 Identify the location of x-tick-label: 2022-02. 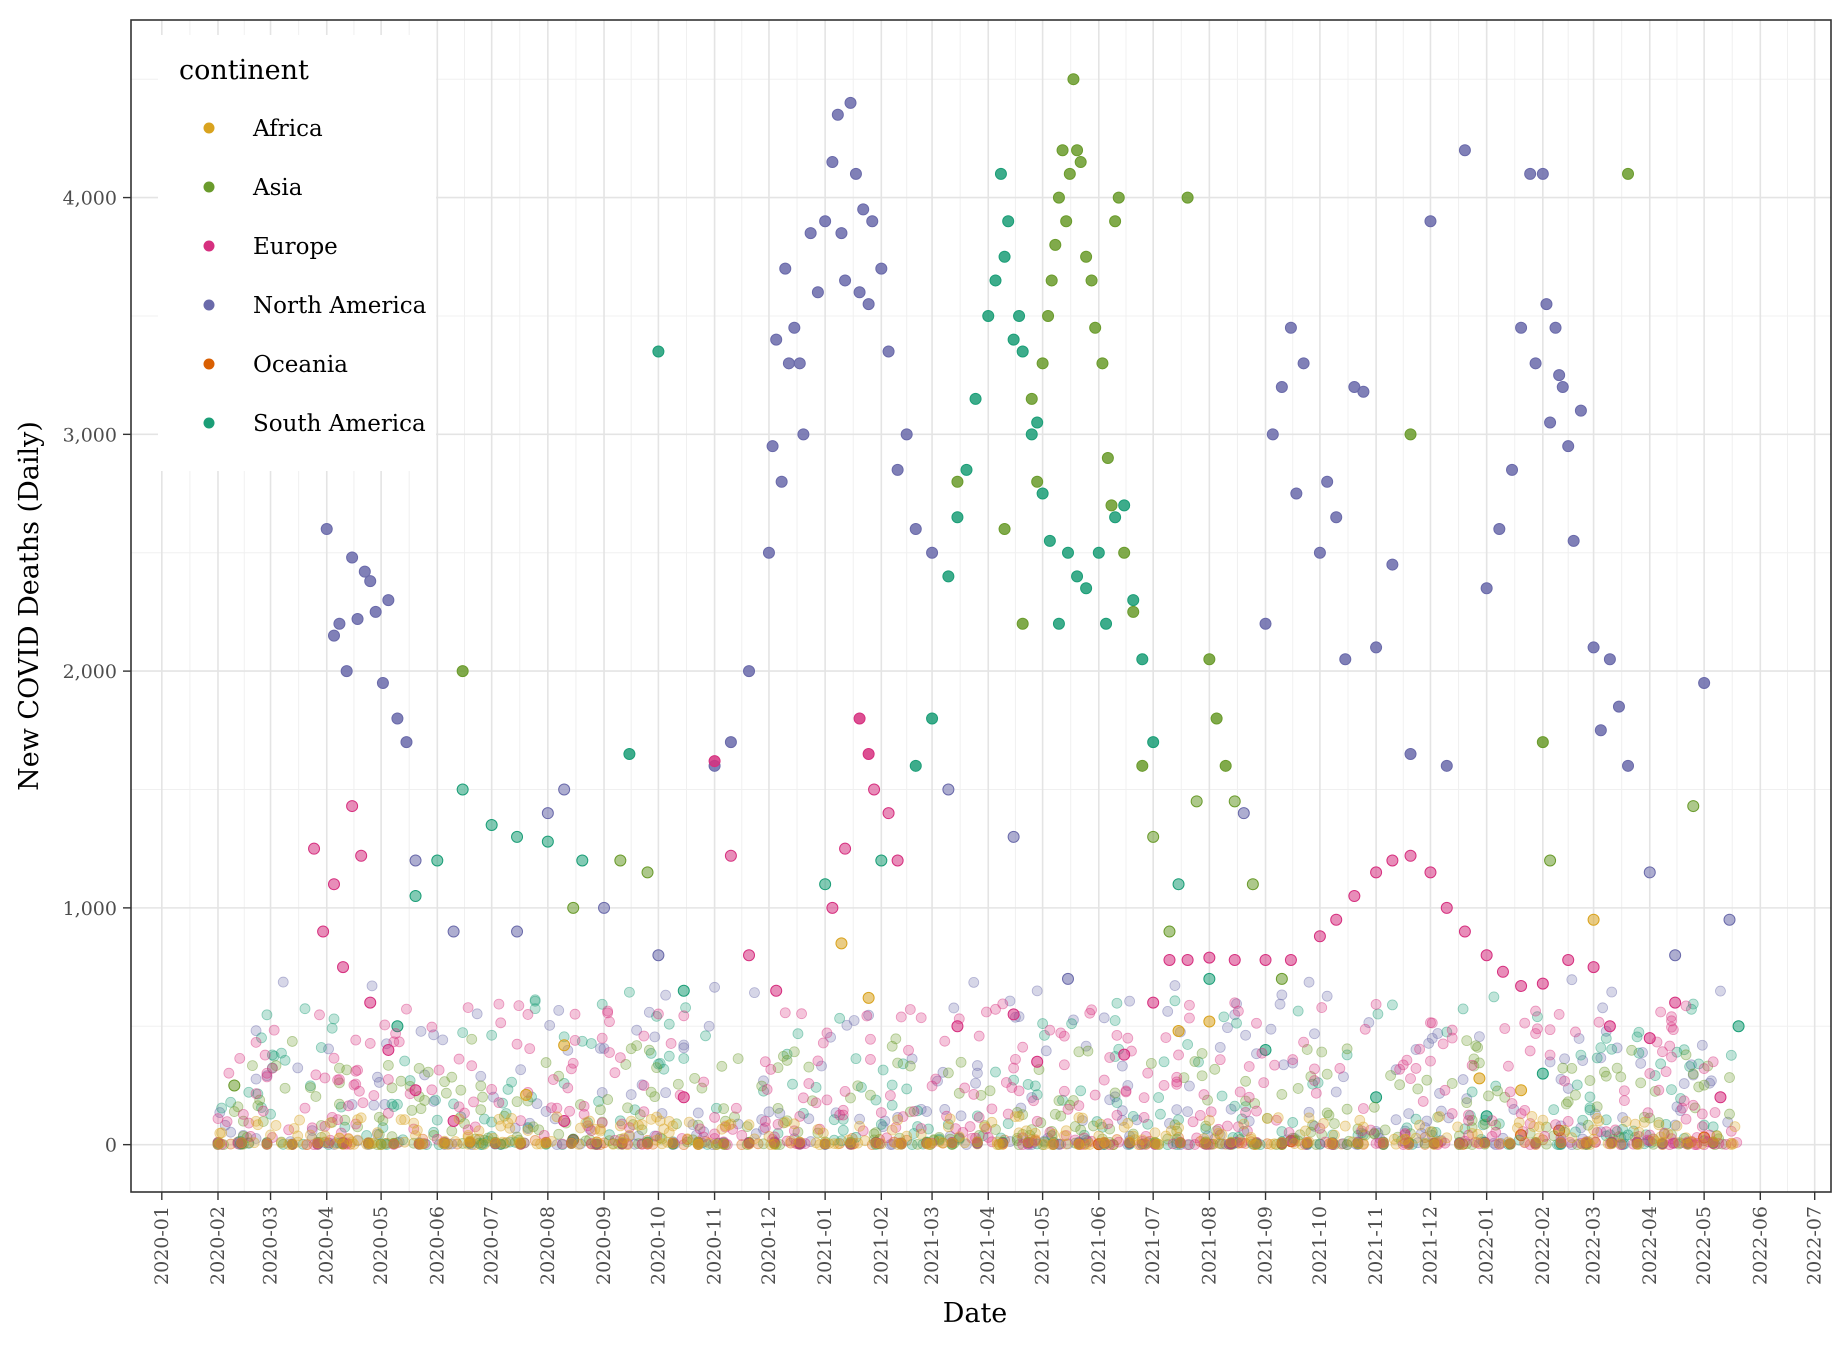
(1543, 1245).